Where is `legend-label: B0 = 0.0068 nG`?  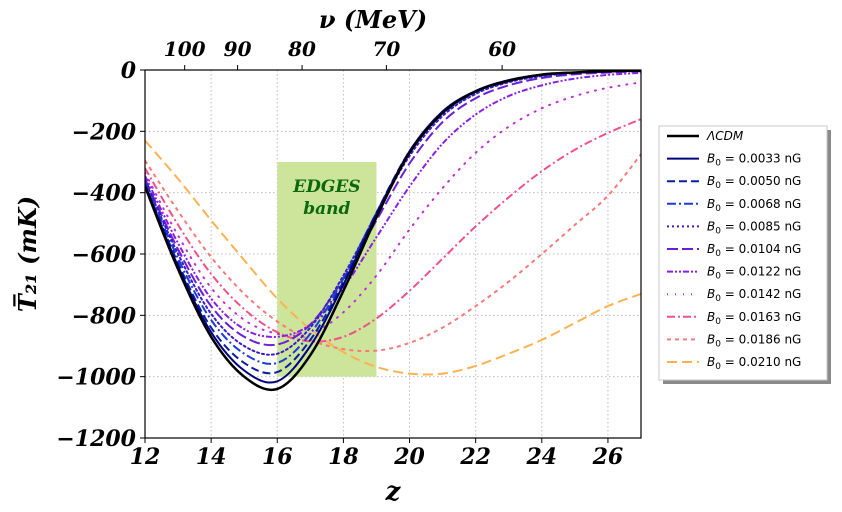
legend-label: B0 = 0.0068 nG is located at coordinates (754, 205).